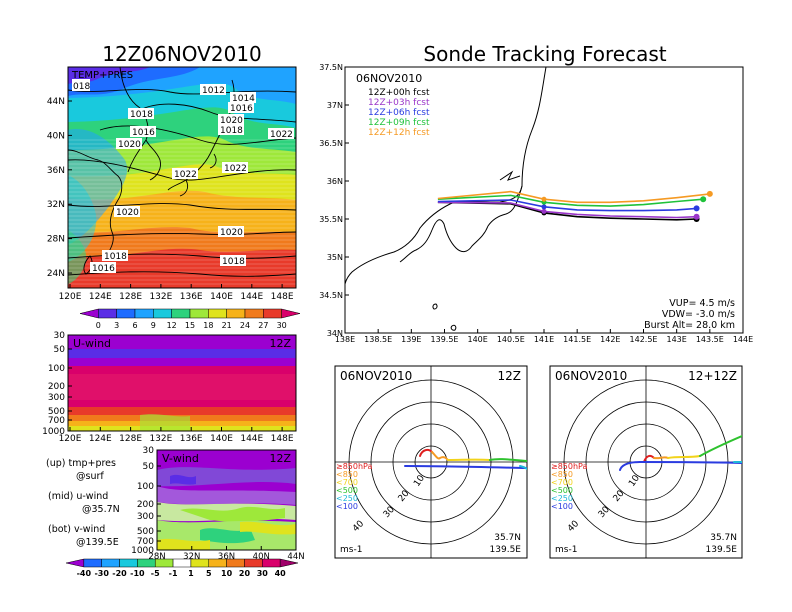 The image size is (792, 612). What do you see at coordinates (100, 297) in the screenshot?
I see `x-tick-label: 124E` at bounding box center [100, 297].